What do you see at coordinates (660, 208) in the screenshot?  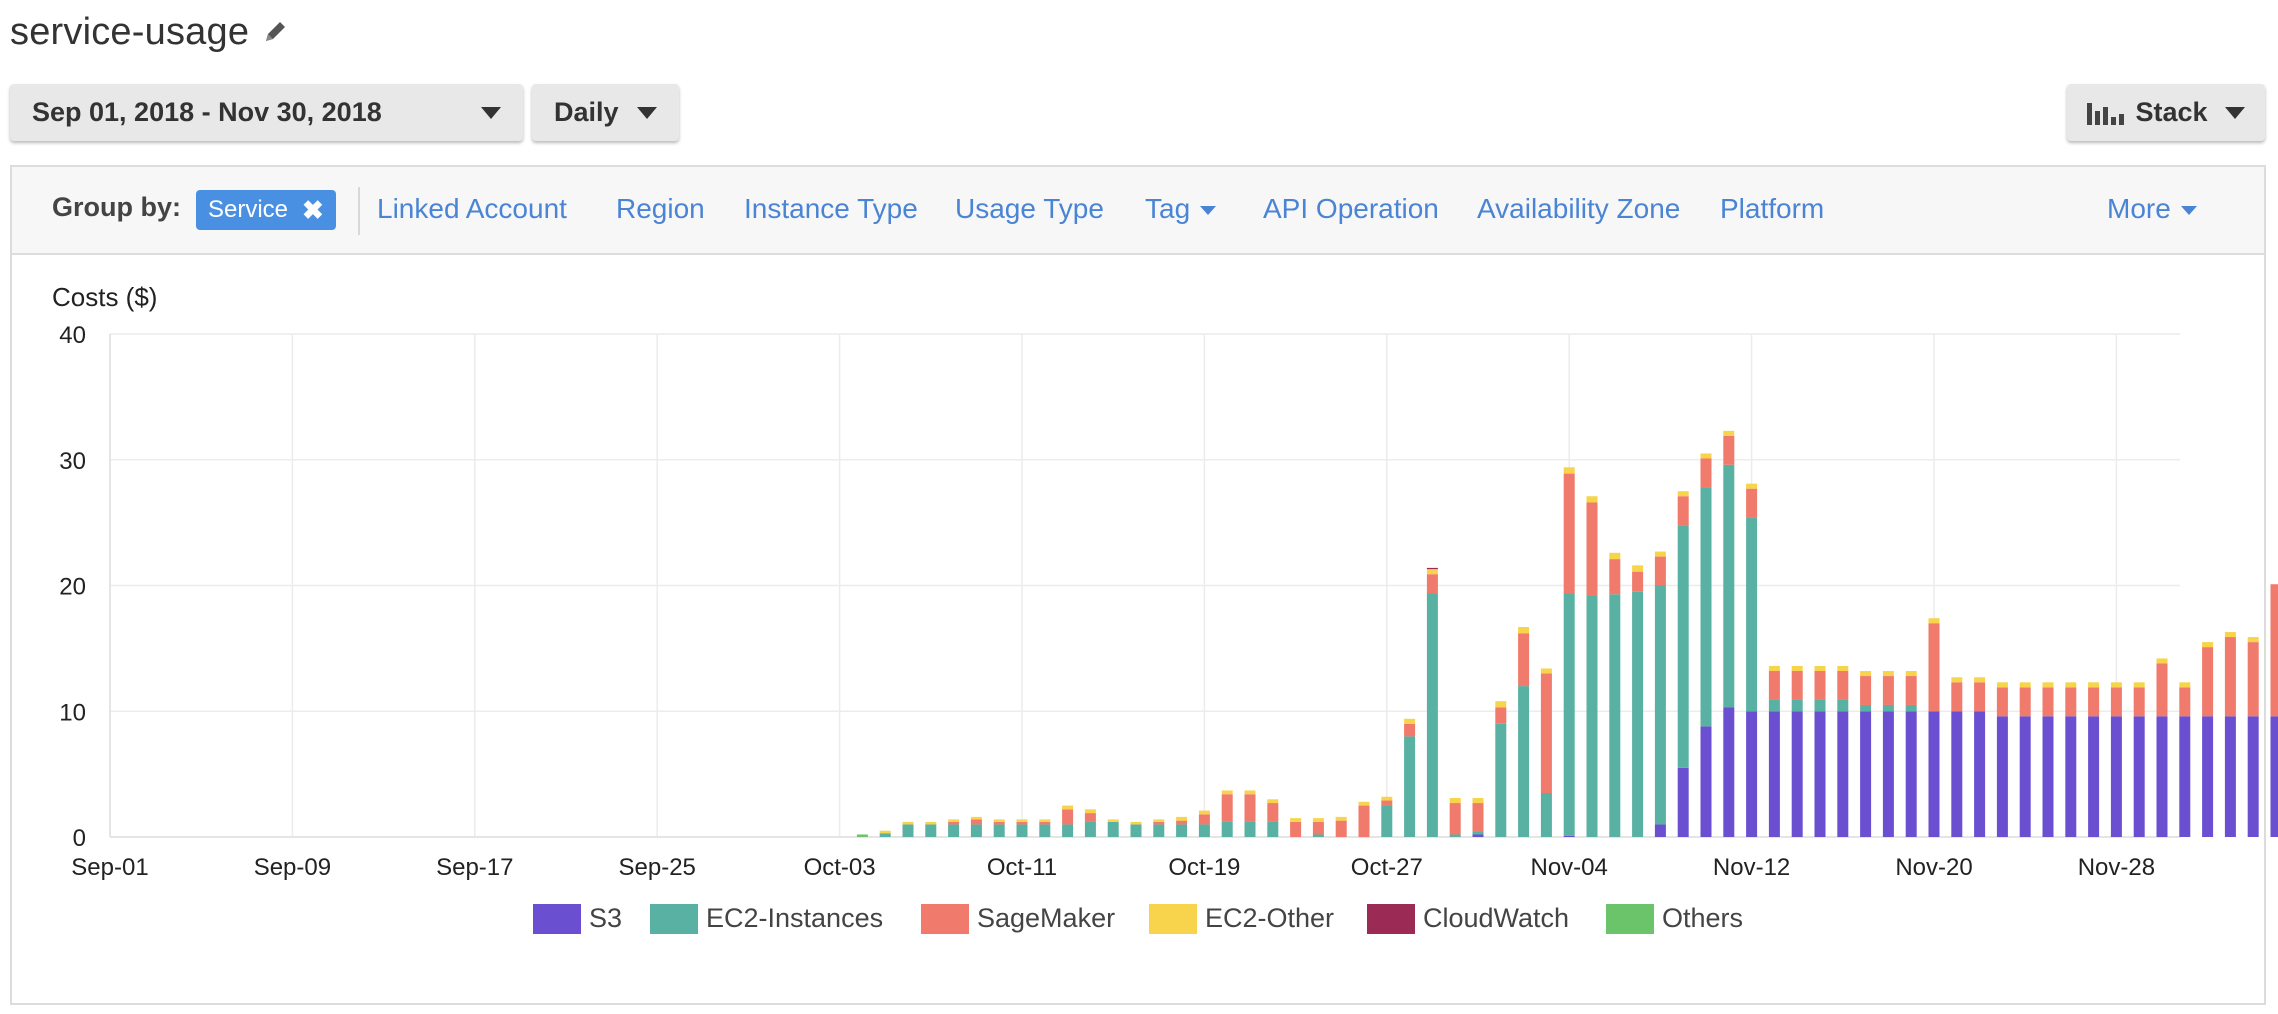 I see `group-by-region: Region` at bounding box center [660, 208].